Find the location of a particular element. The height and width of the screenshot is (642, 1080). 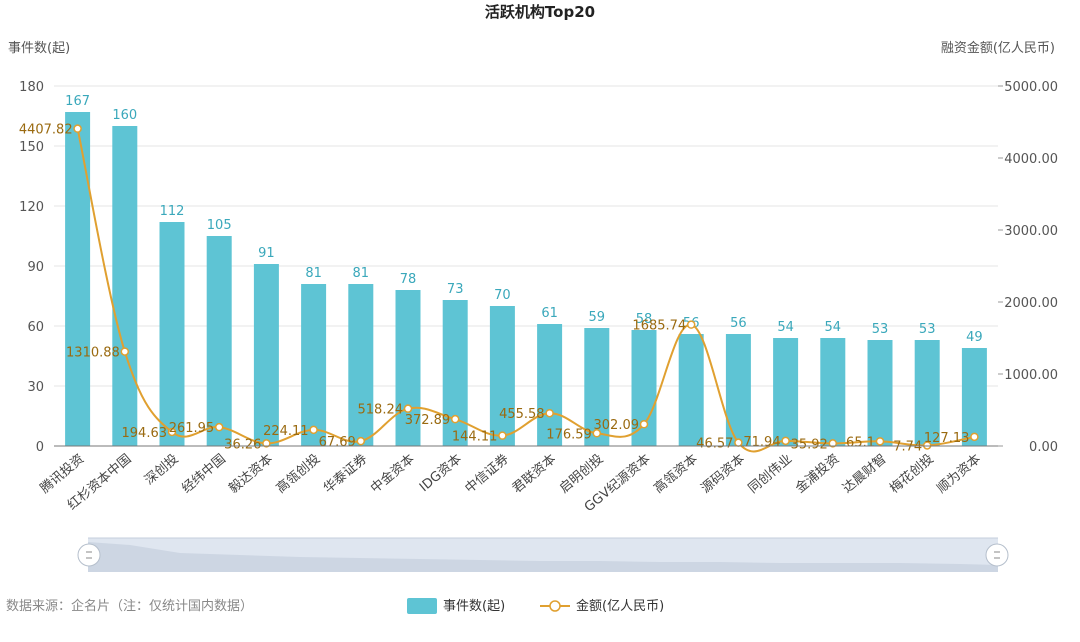

line-value-label: 372.89 is located at coordinates (428, 420).